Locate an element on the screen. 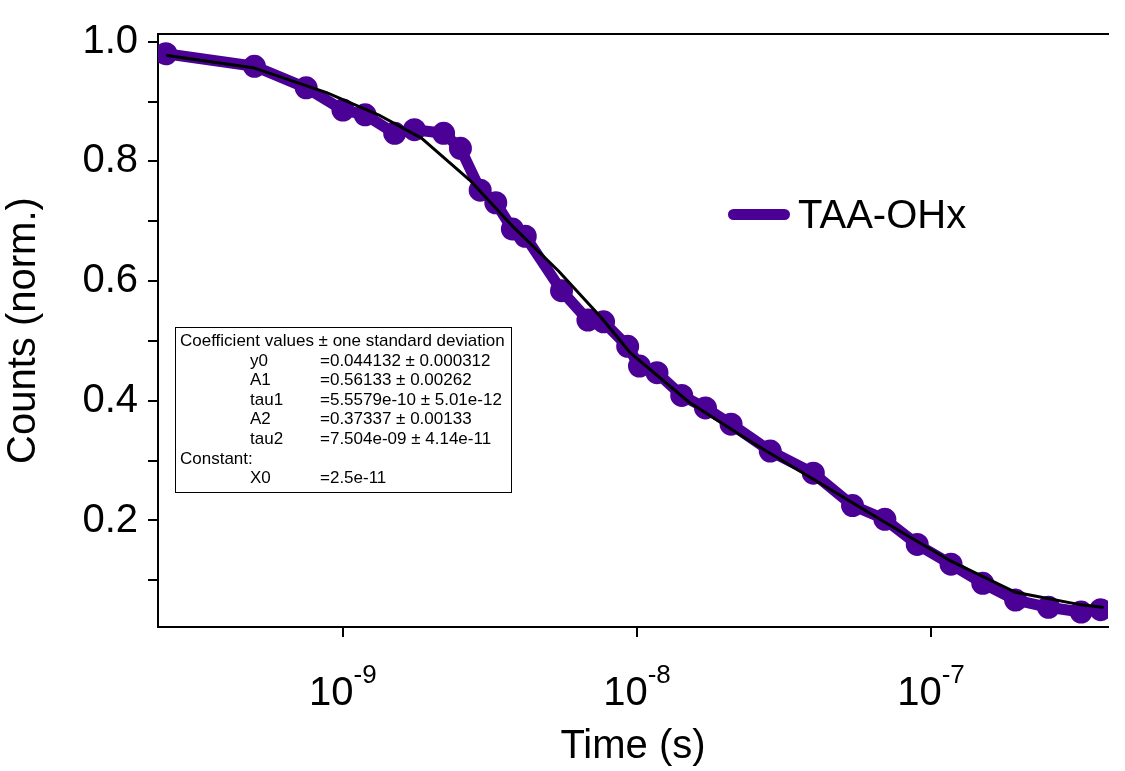 Image resolution: width=1125 pixels, height=771 pixels. text: y0 =0.044132 ± 0.000312 is located at coordinates (370, 360).